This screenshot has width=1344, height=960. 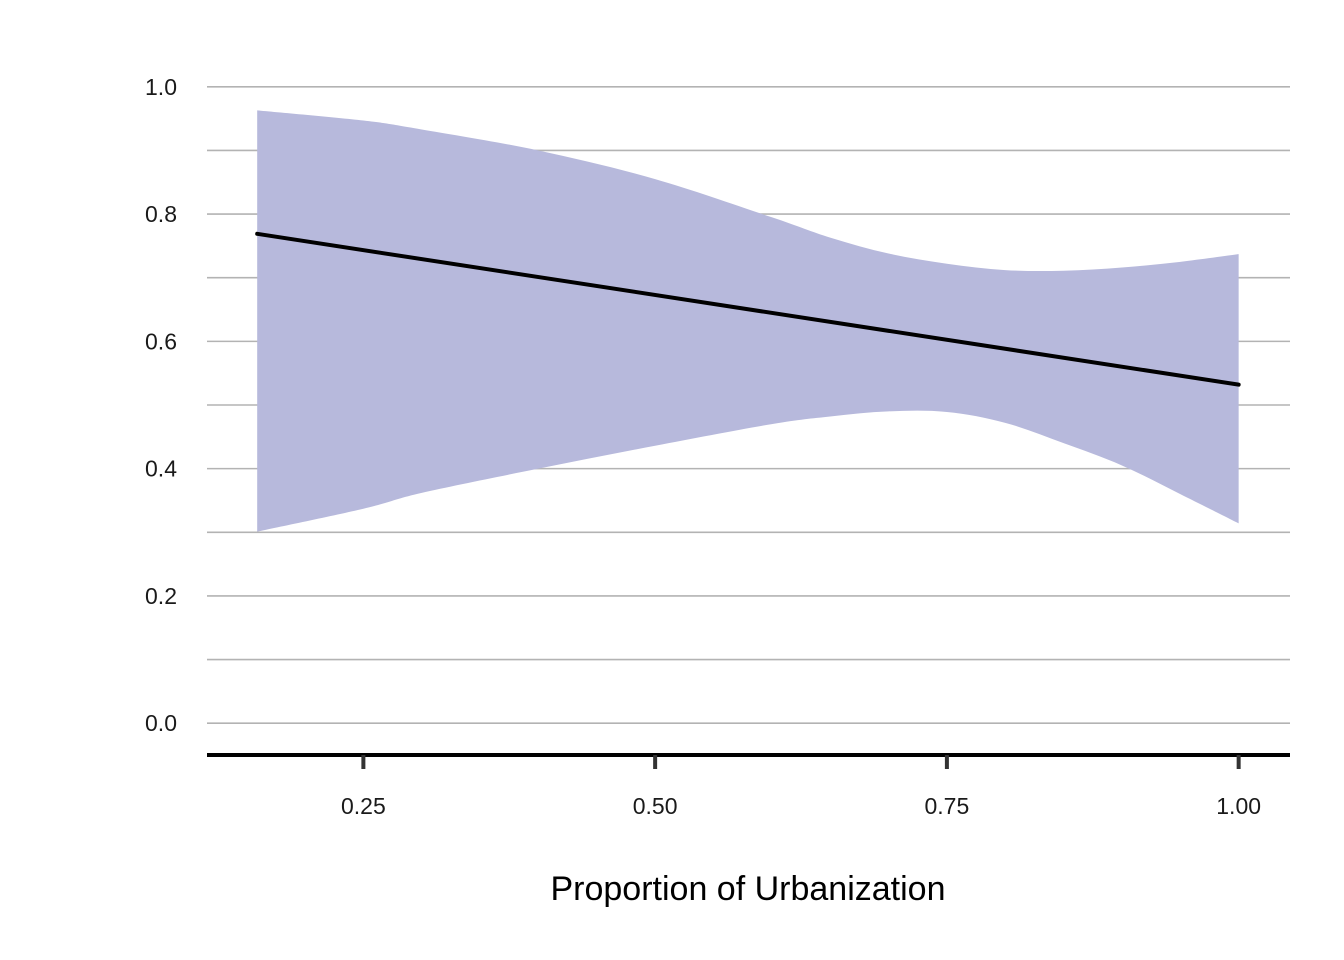 What do you see at coordinates (161, 87) in the screenshot?
I see `y-tick-label: 1.0` at bounding box center [161, 87].